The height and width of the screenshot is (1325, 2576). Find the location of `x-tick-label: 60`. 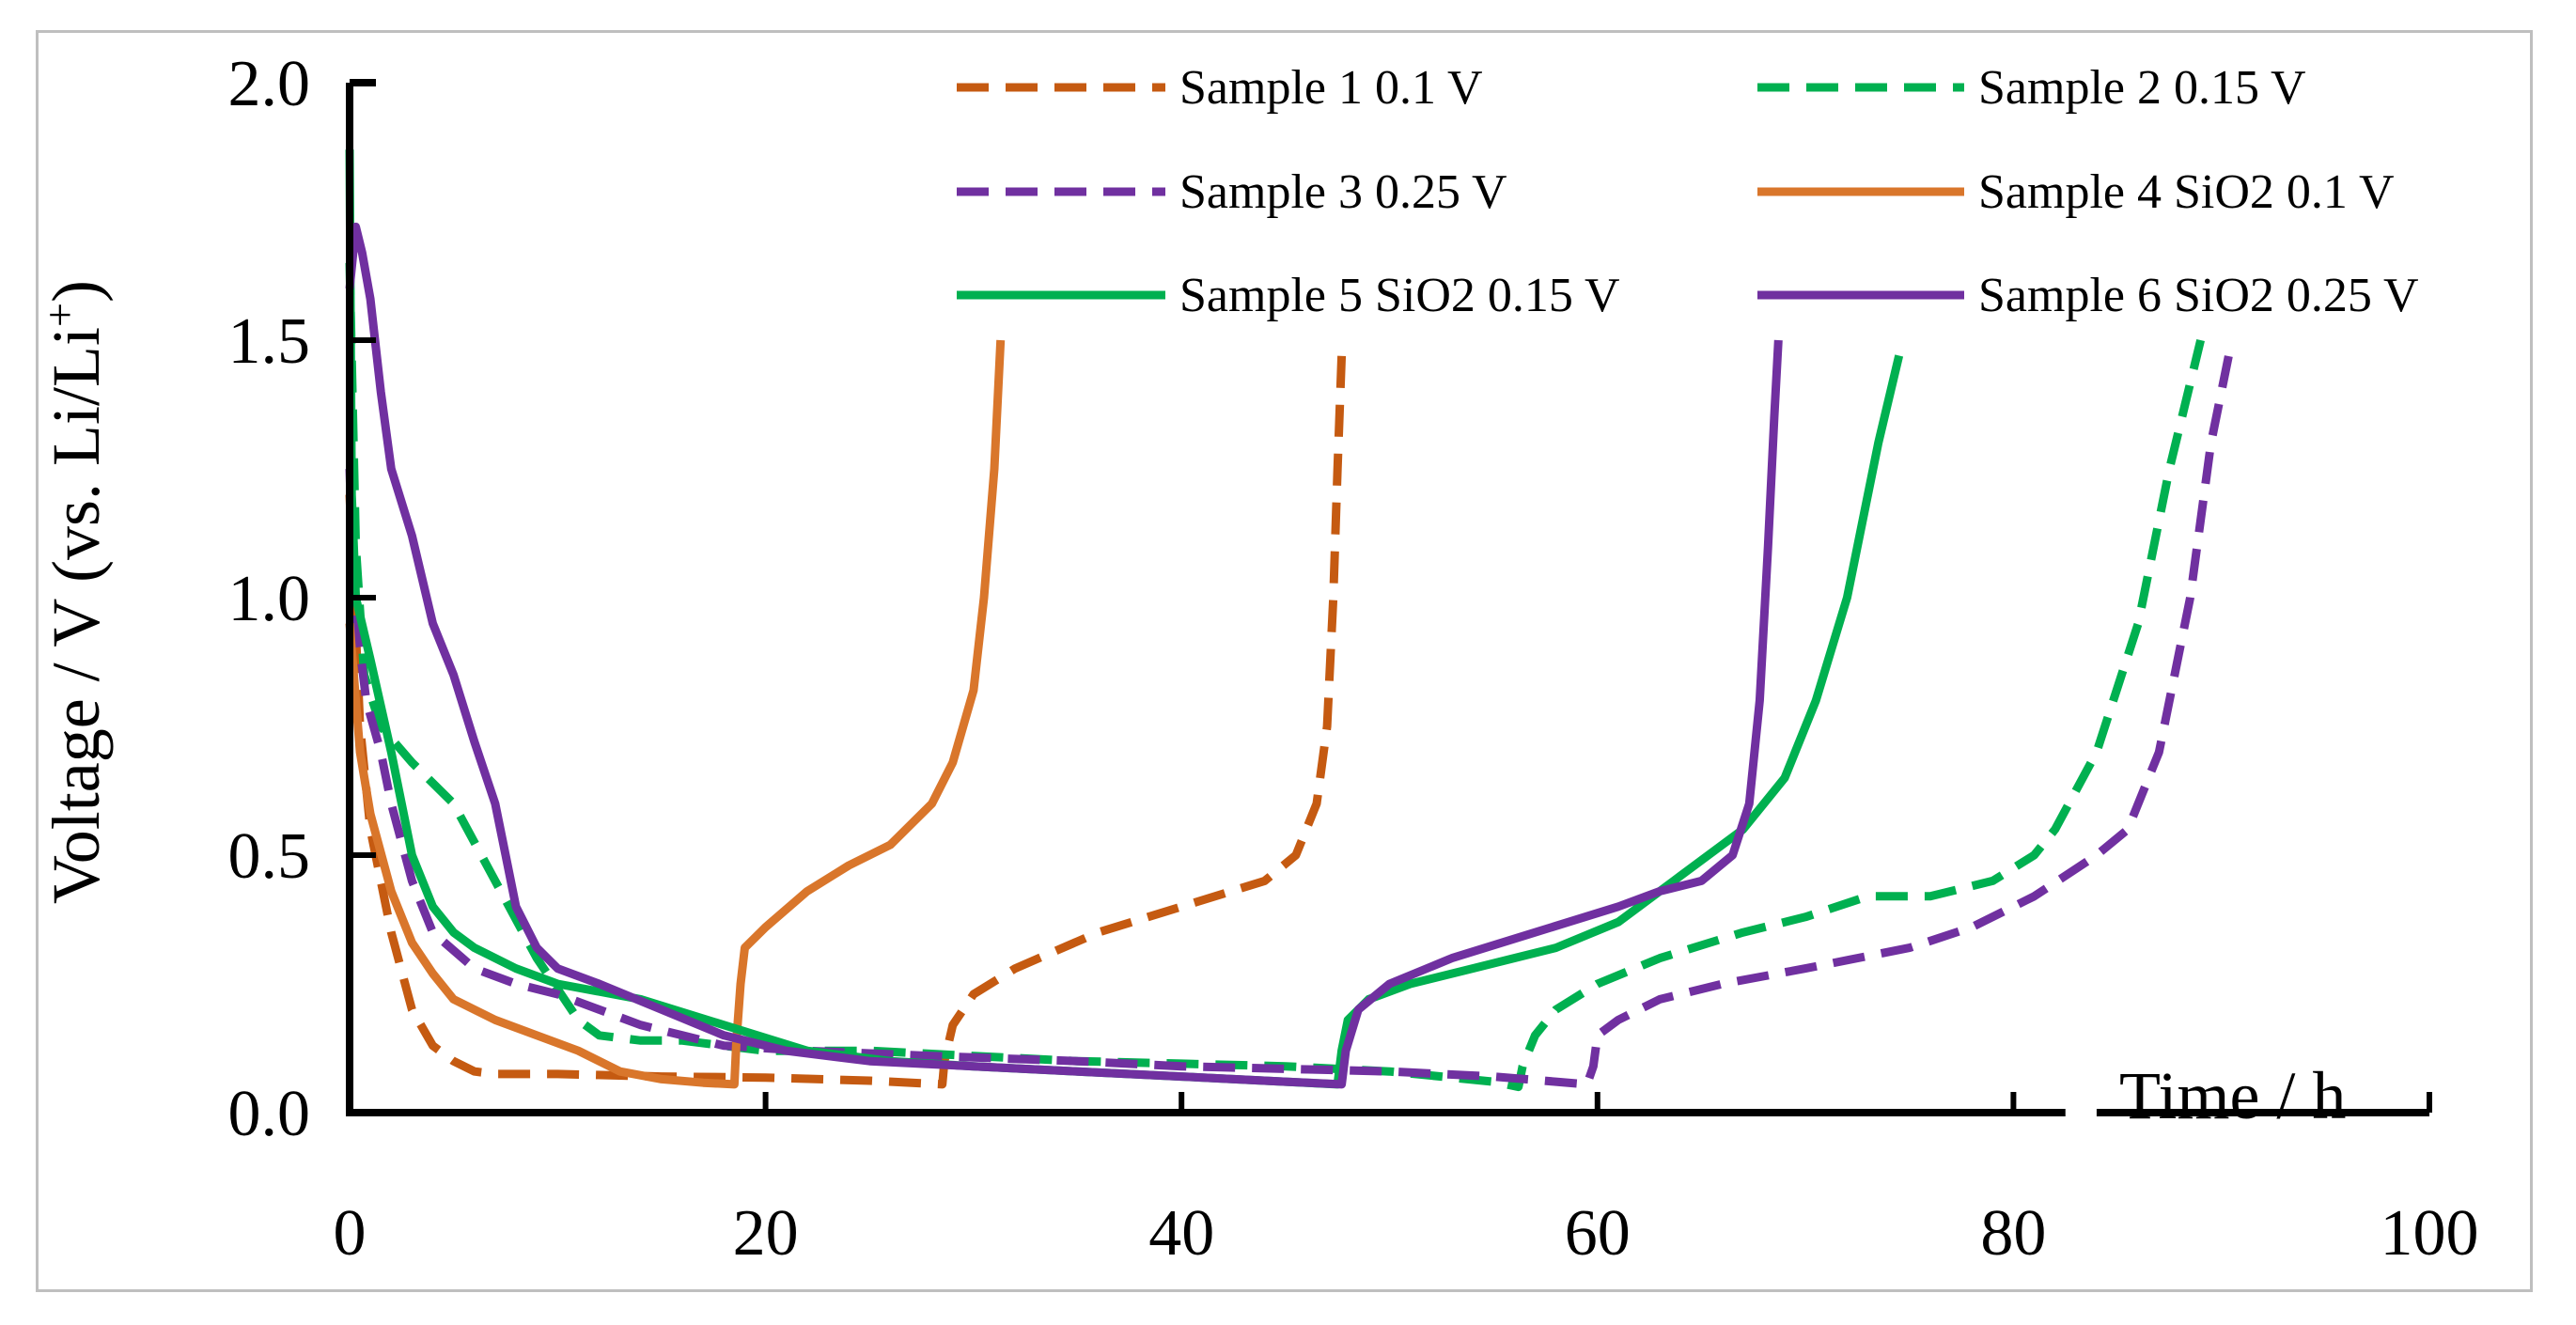

x-tick-label: 60 is located at coordinates (1598, 1233).